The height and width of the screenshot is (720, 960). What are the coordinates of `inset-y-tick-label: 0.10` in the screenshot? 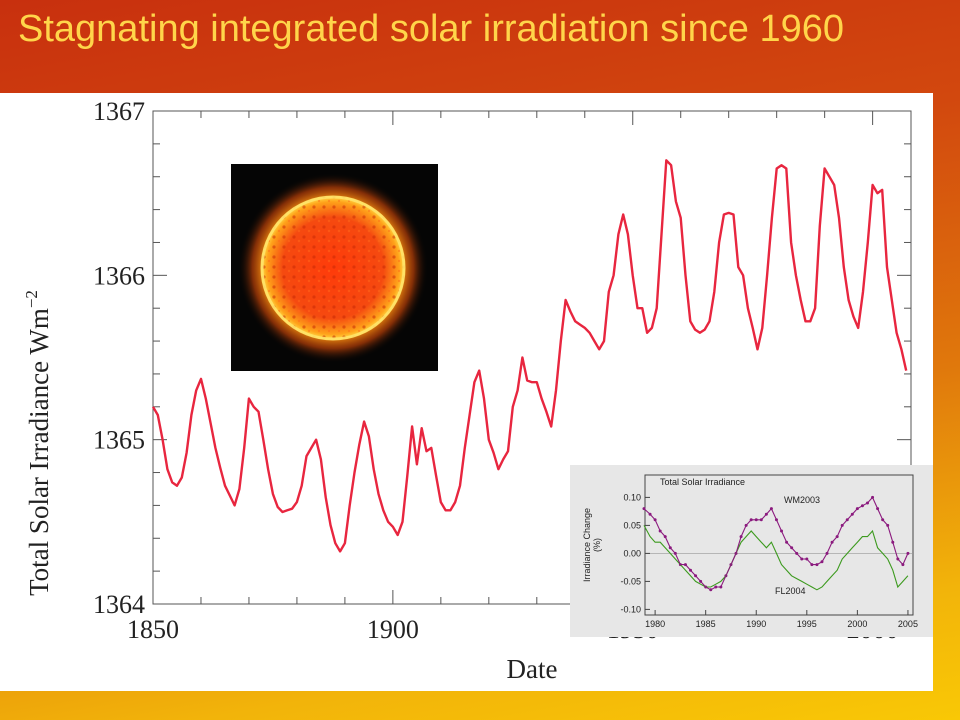 It's located at (632, 497).